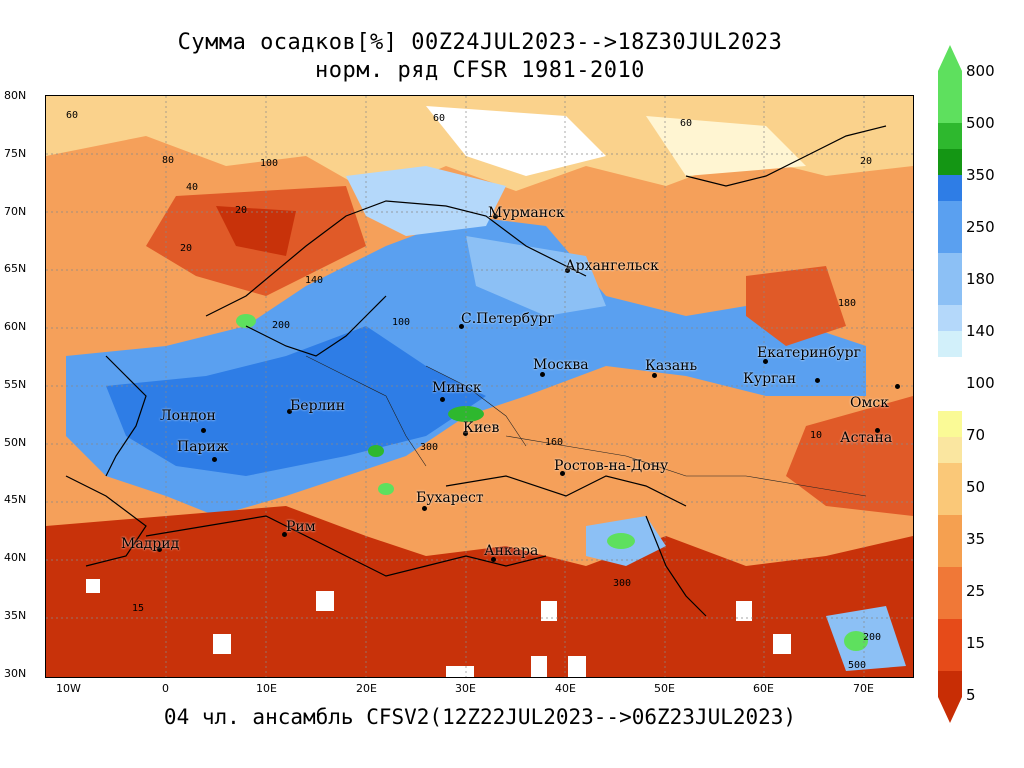 The width and height of the screenshot is (1024, 768). Describe the element at coordinates (976, 435) in the screenshot. I see `colorbar-label: 70` at that location.